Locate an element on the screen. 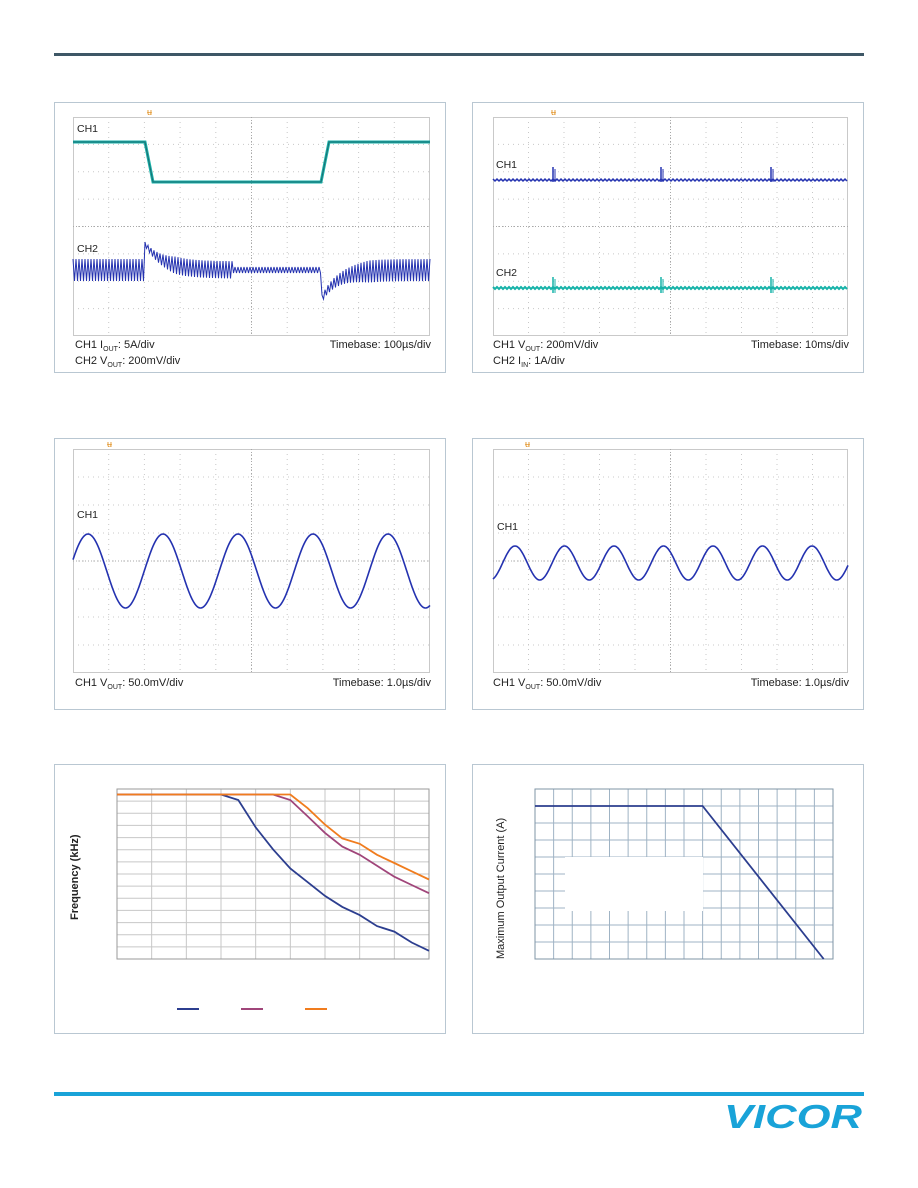 The height and width of the screenshot is (1188, 918). ch2-scale: CH2 IIN: 1A/div is located at coordinates (529, 362).